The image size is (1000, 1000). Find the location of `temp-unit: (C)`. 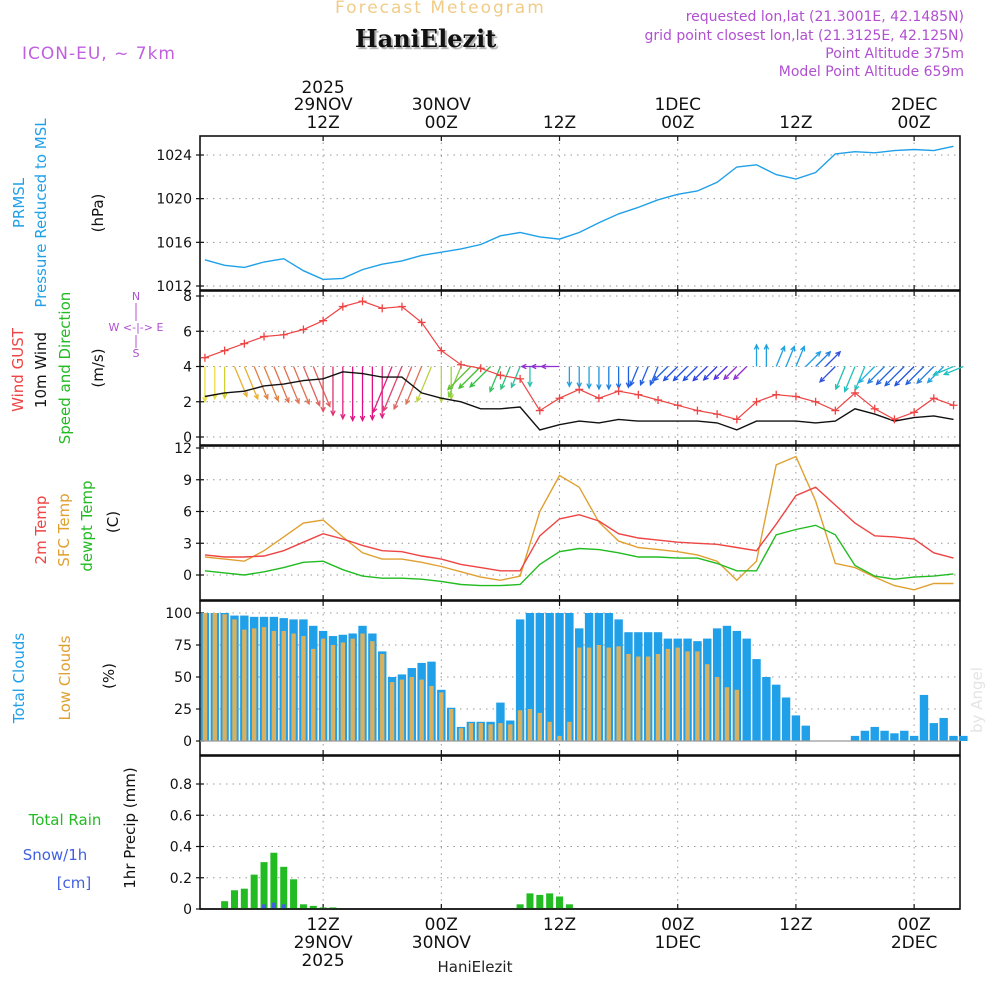

temp-unit: (C) is located at coordinates (113, 522).